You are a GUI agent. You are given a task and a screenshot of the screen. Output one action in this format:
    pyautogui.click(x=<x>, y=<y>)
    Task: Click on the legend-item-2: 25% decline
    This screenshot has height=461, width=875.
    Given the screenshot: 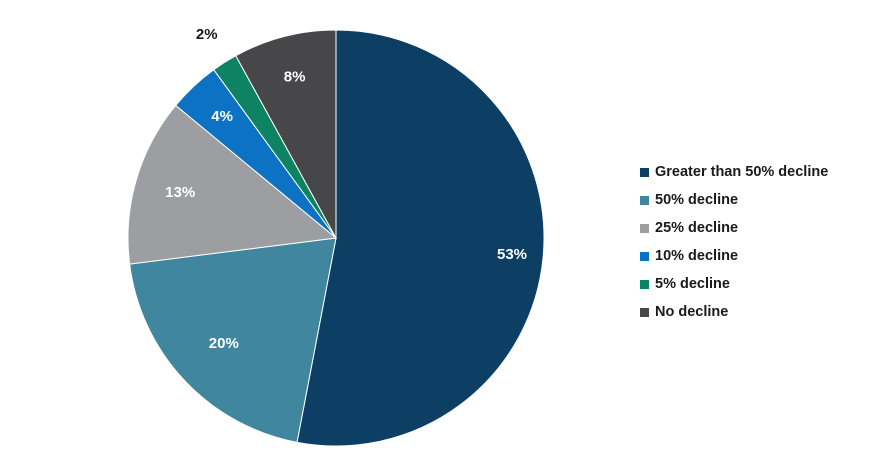 What is the action you would take?
    pyautogui.click(x=734, y=228)
    